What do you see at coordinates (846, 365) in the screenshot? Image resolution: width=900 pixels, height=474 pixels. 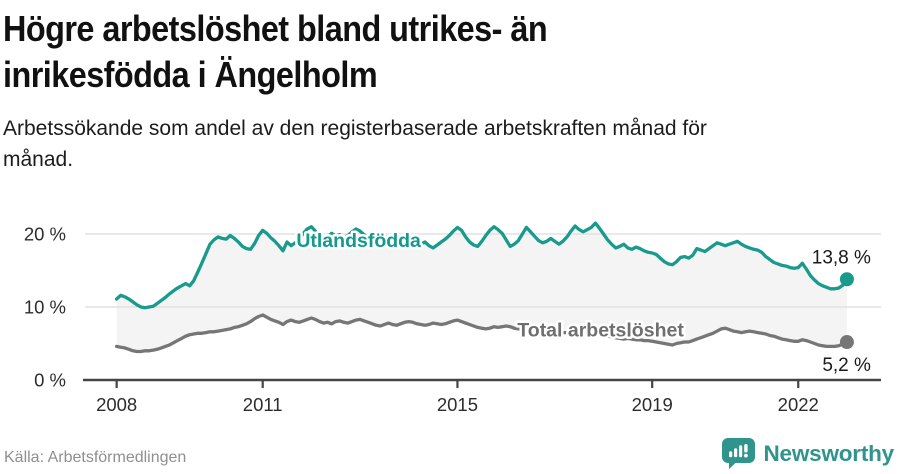 I see `end-value-label: 5,2 %` at bounding box center [846, 365].